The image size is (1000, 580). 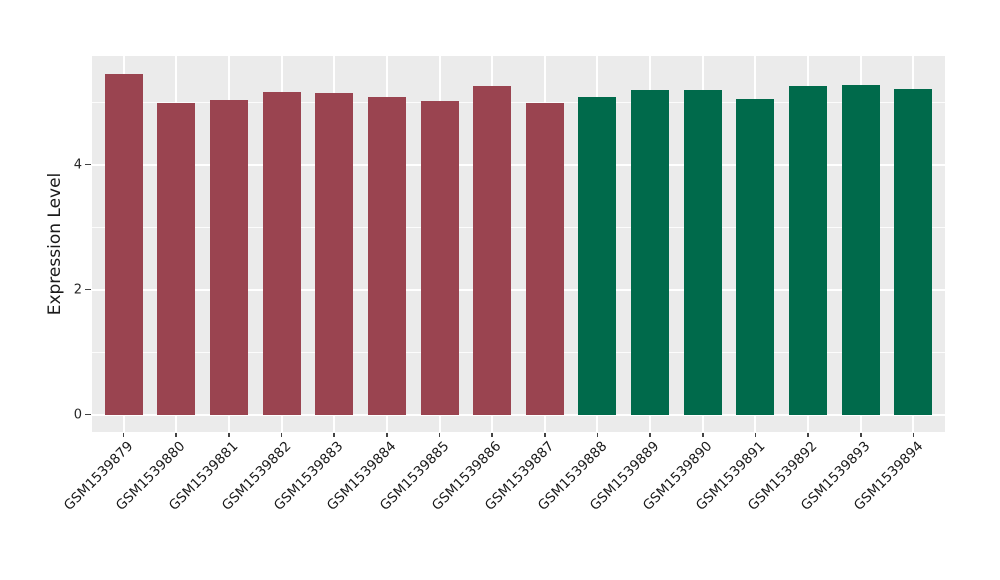 What do you see at coordinates (77, 289) in the screenshot?
I see `y-tick-label: 2` at bounding box center [77, 289].